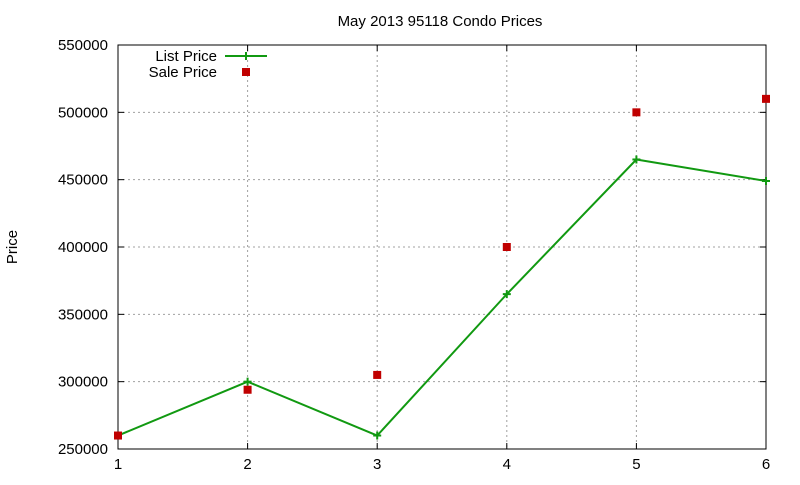 The width and height of the screenshot is (800, 485). Describe the element at coordinates (377, 464) in the screenshot. I see `x-tick-label: 3` at that location.